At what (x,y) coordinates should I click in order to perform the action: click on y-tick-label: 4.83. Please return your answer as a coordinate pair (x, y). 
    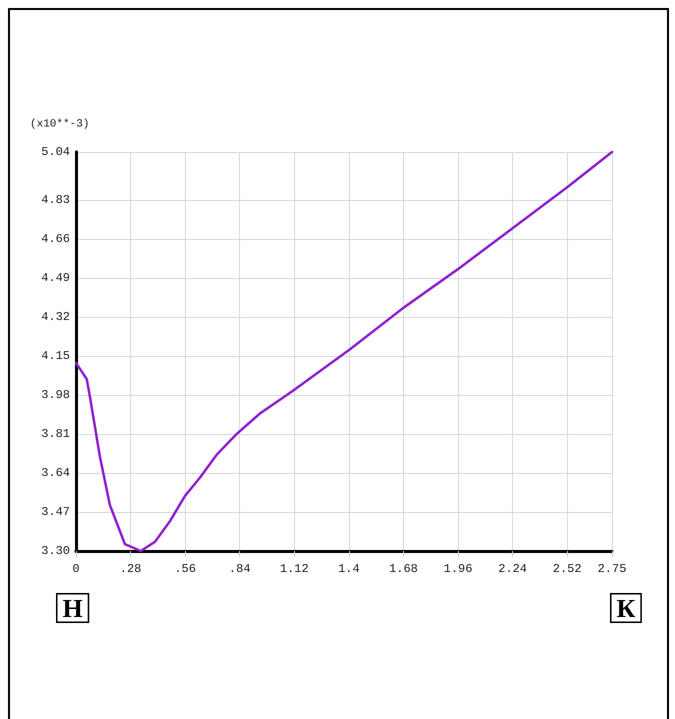
    Looking at the image, I should click on (55, 200).